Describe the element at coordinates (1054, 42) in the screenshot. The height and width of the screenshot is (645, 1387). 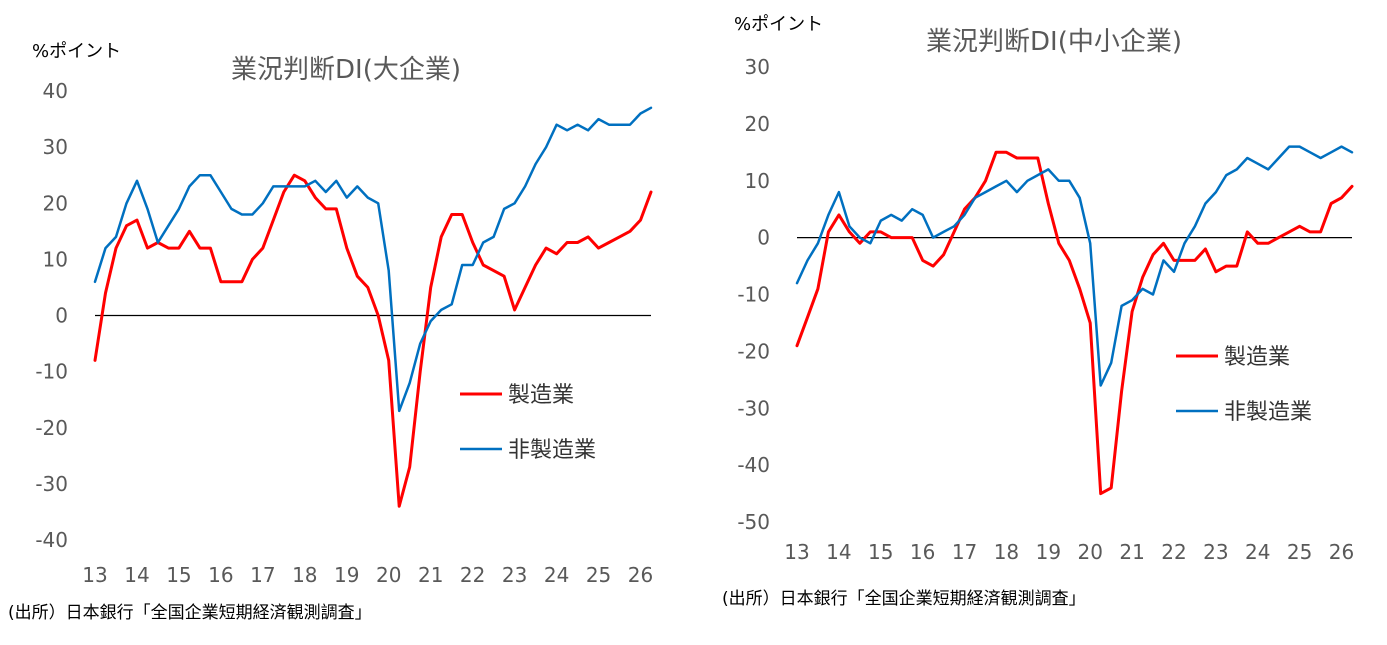
I see `chart-title: 業況判断DI(中小企業)` at that location.